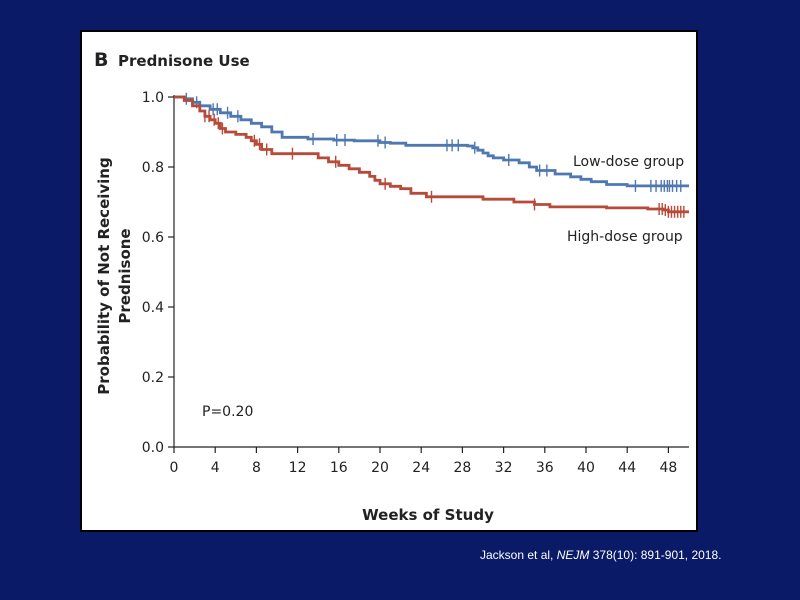  I want to click on series-label-low-dose: Low-dose group, so click(628, 162).